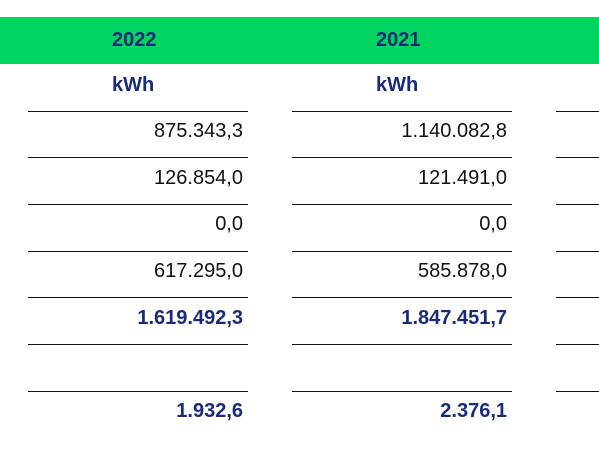 The height and width of the screenshot is (449, 599). Describe the element at coordinates (577, 224) in the screenshot. I see `column-partial` at that location.